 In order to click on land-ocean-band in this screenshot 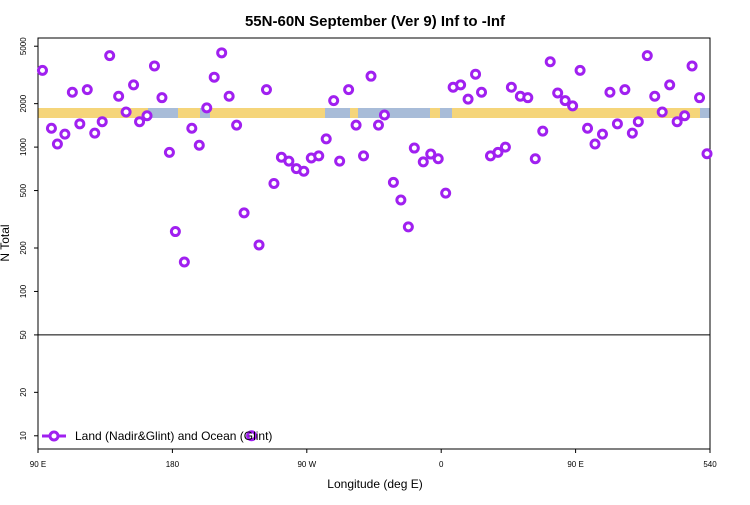, I will do `click(374, 113)`.